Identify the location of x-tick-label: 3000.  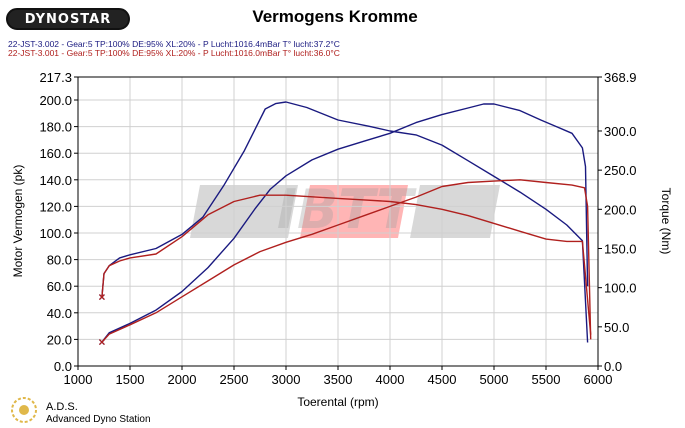
(286, 379).